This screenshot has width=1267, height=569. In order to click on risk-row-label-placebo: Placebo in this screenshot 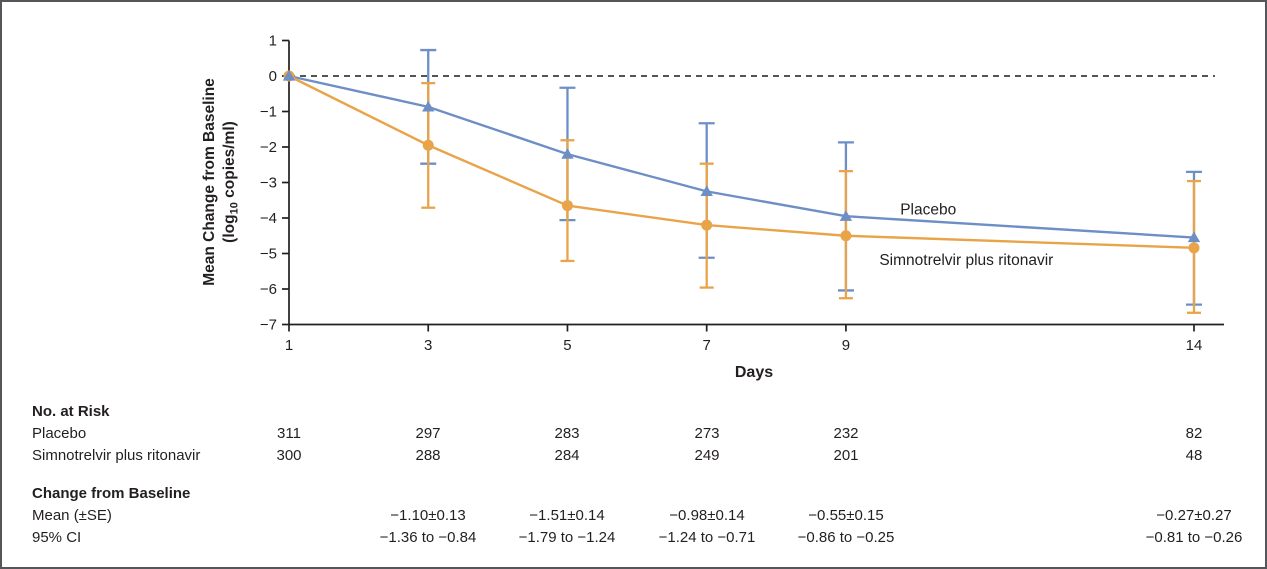, I will do `click(59, 433)`.